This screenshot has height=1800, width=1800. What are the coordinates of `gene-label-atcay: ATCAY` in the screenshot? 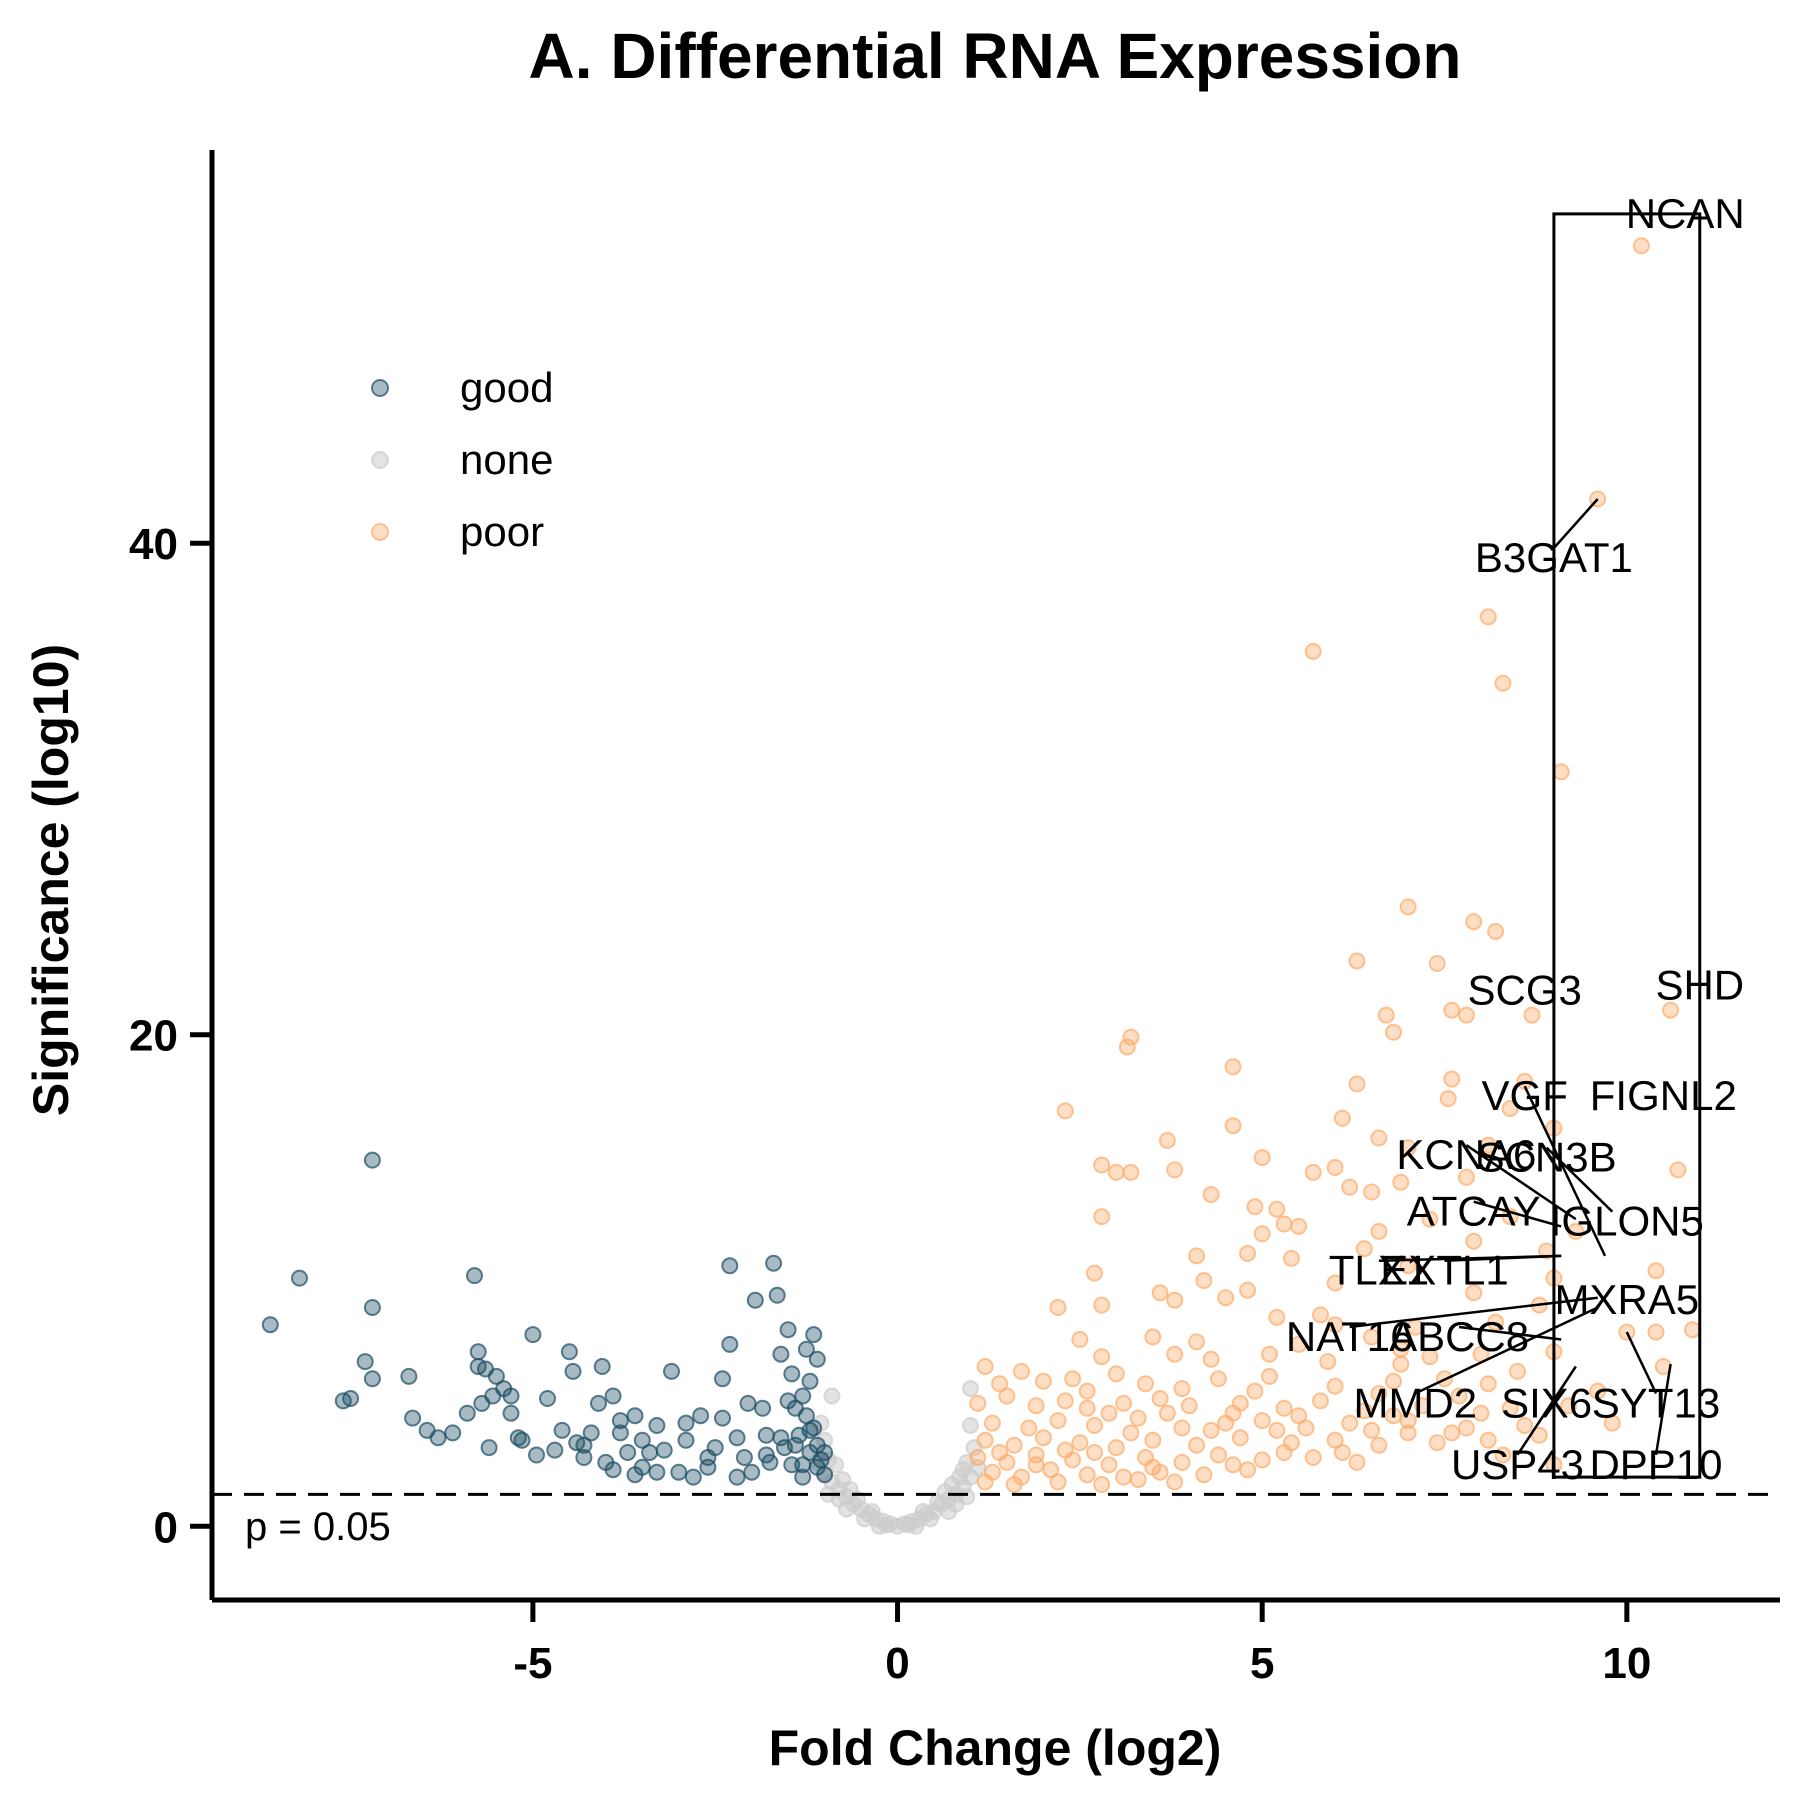 It's located at (1474, 1211).